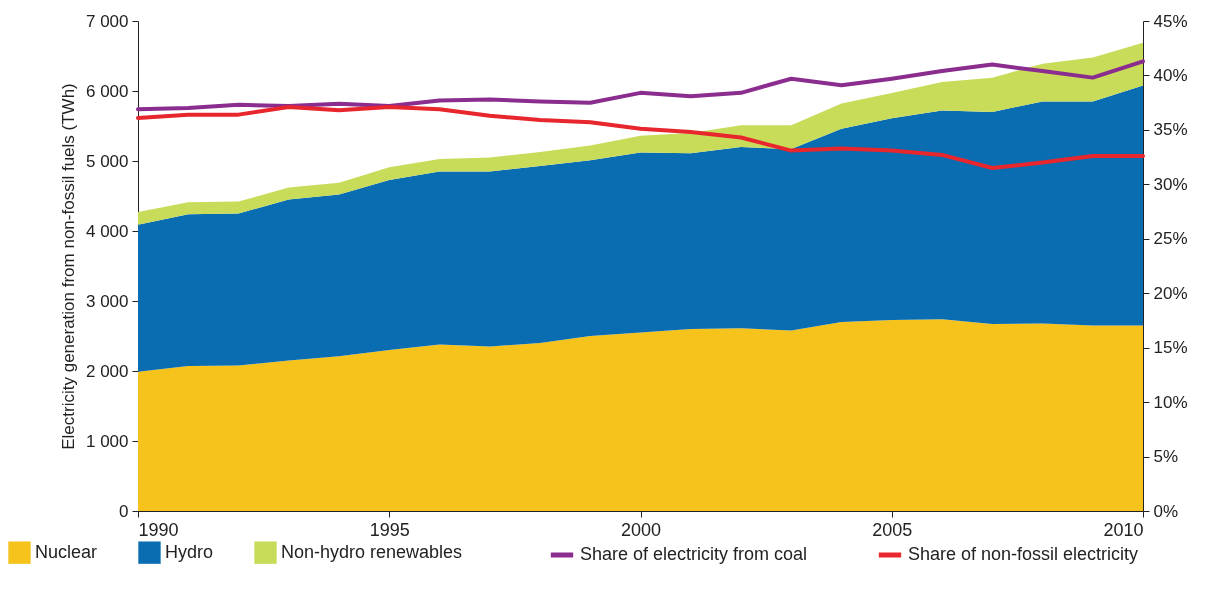  I want to click on legend-label: Nuclear, so click(66, 551).